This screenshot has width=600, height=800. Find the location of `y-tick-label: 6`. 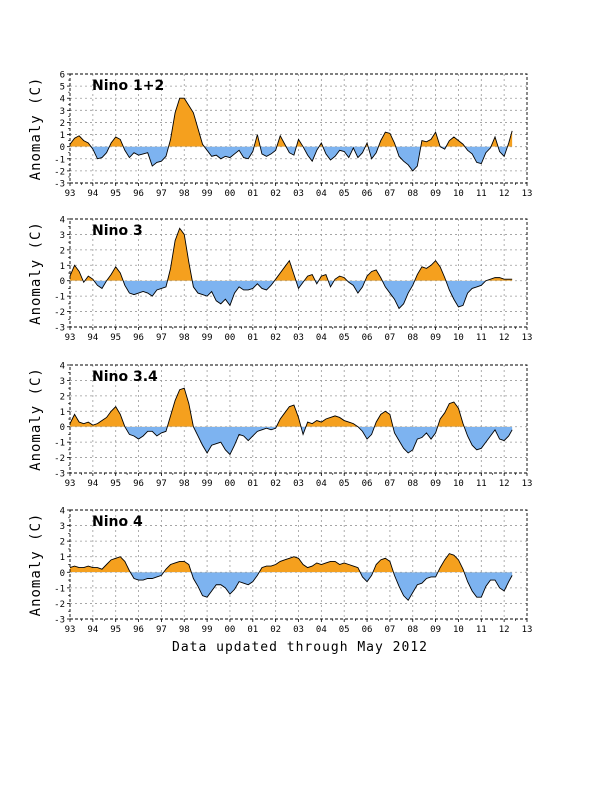

y-tick-label: 6 is located at coordinates (62, 76).